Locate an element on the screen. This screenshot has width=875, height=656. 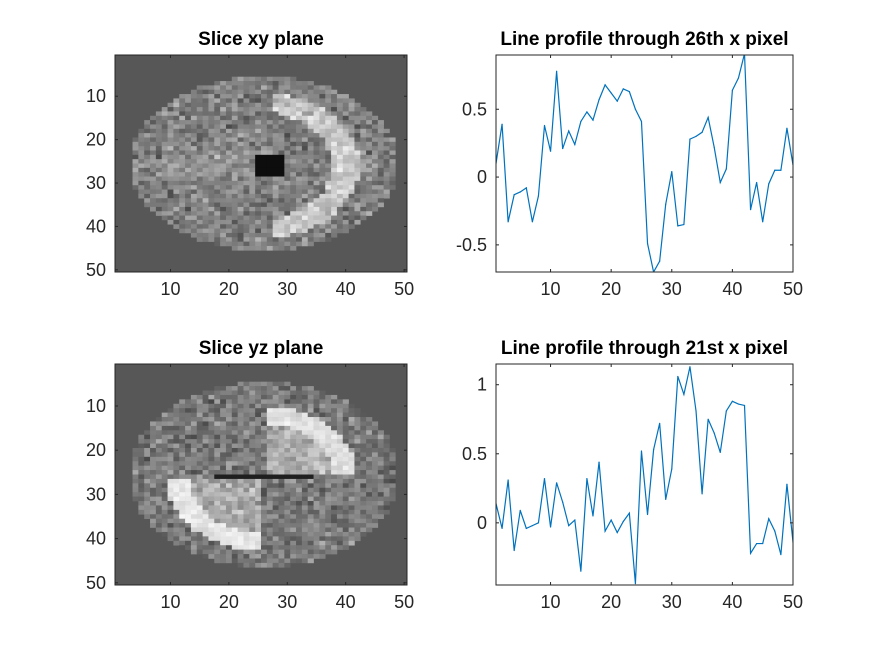
y-tick-label: 10 is located at coordinates (96, 96).